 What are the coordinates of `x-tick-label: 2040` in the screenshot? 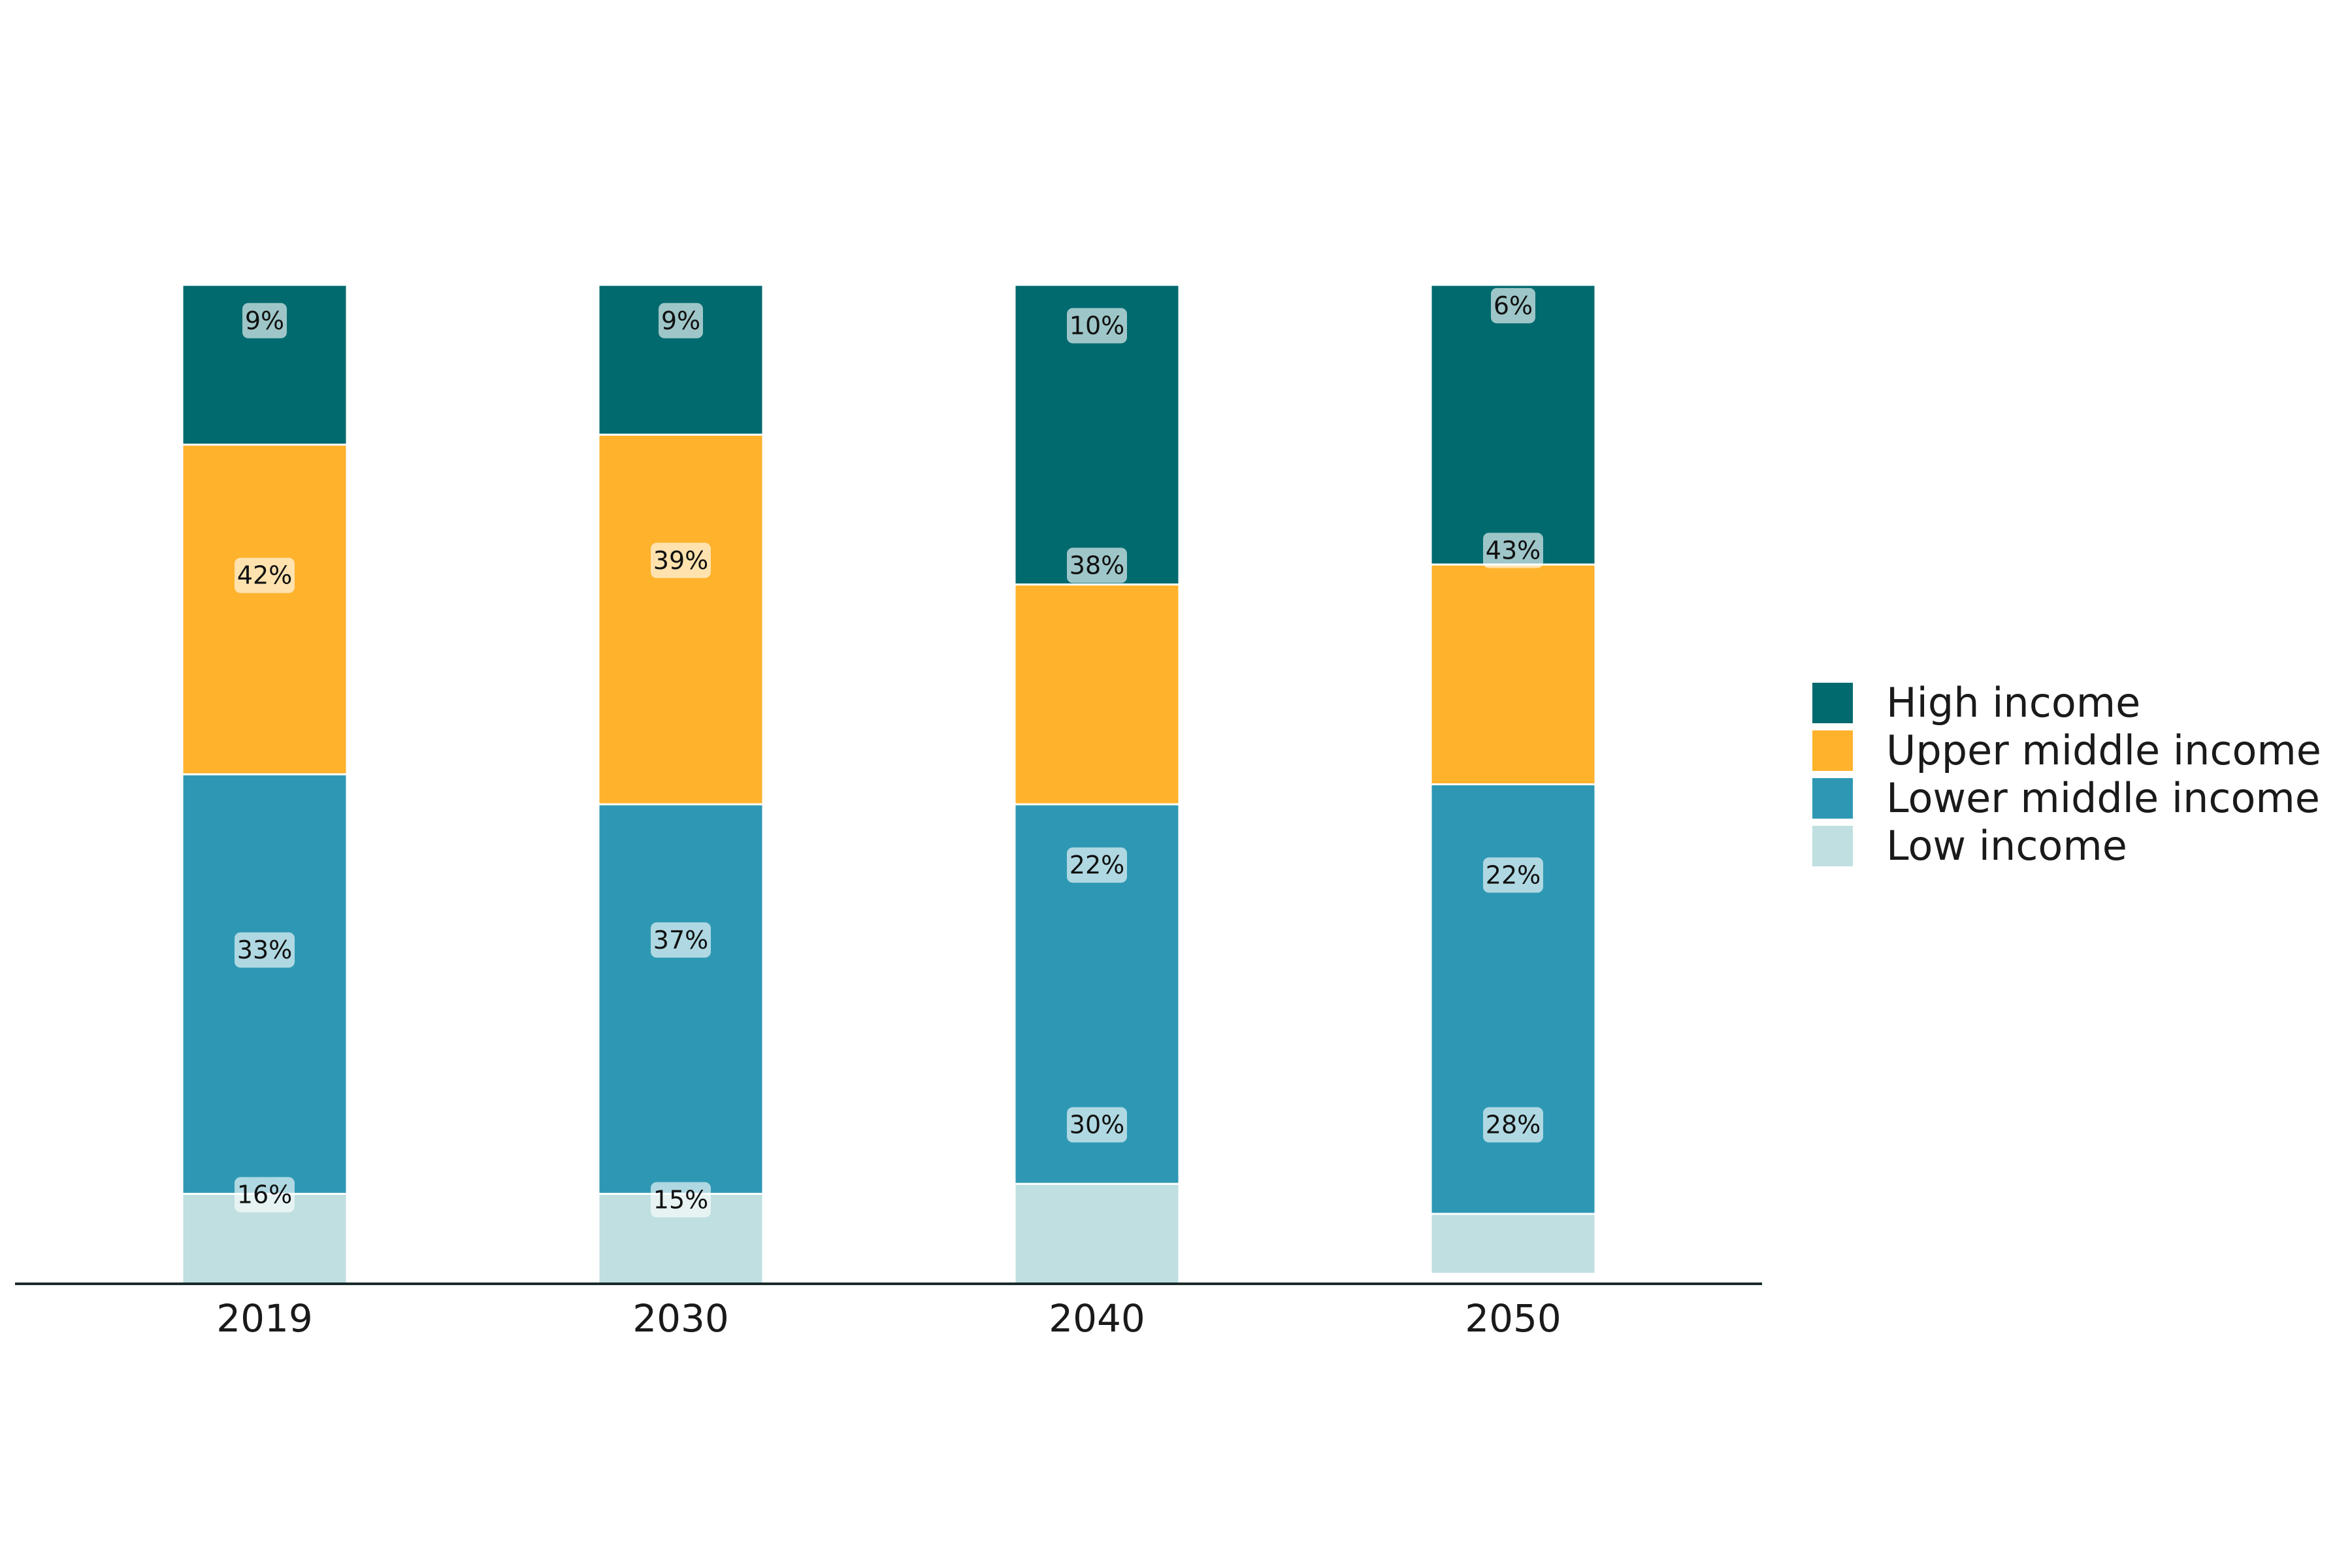 It's located at (1097, 1318).